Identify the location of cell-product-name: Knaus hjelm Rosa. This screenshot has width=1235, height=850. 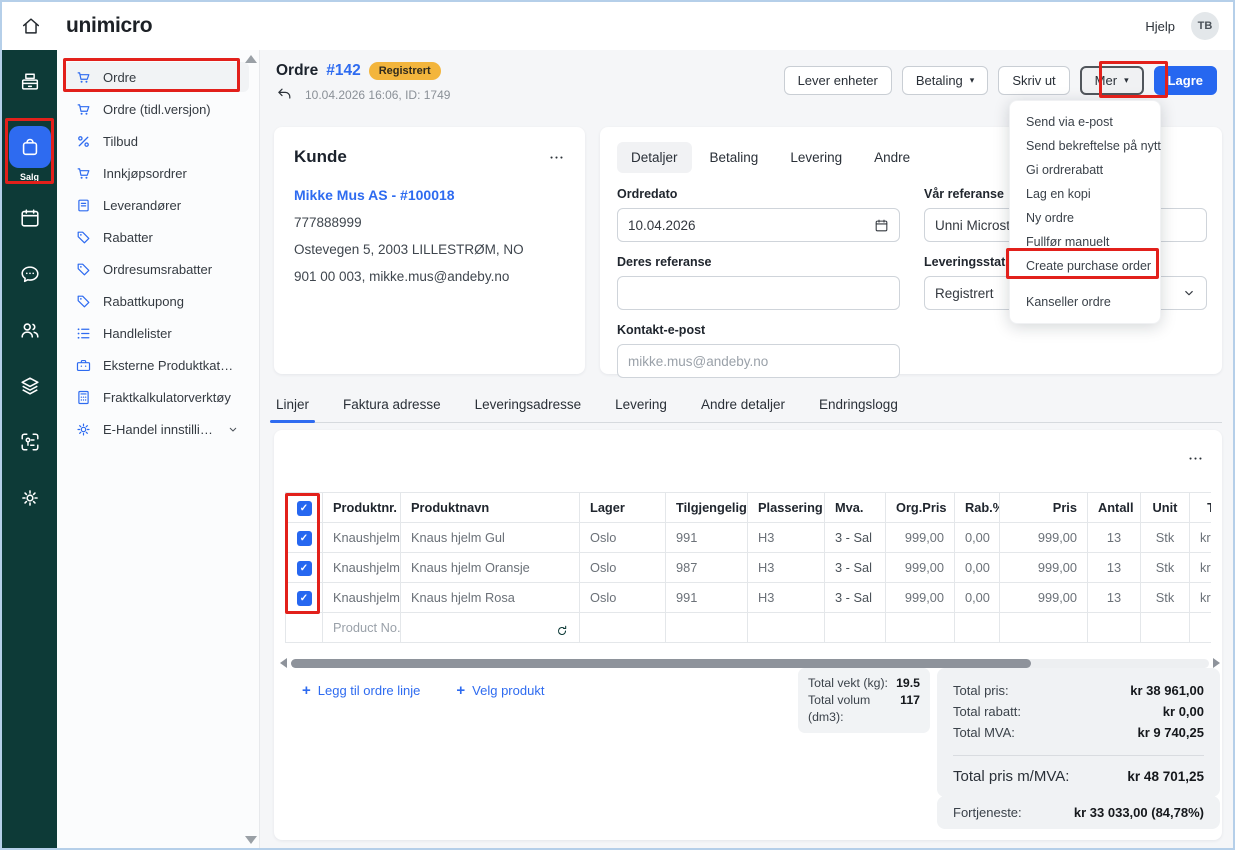
(490, 597).